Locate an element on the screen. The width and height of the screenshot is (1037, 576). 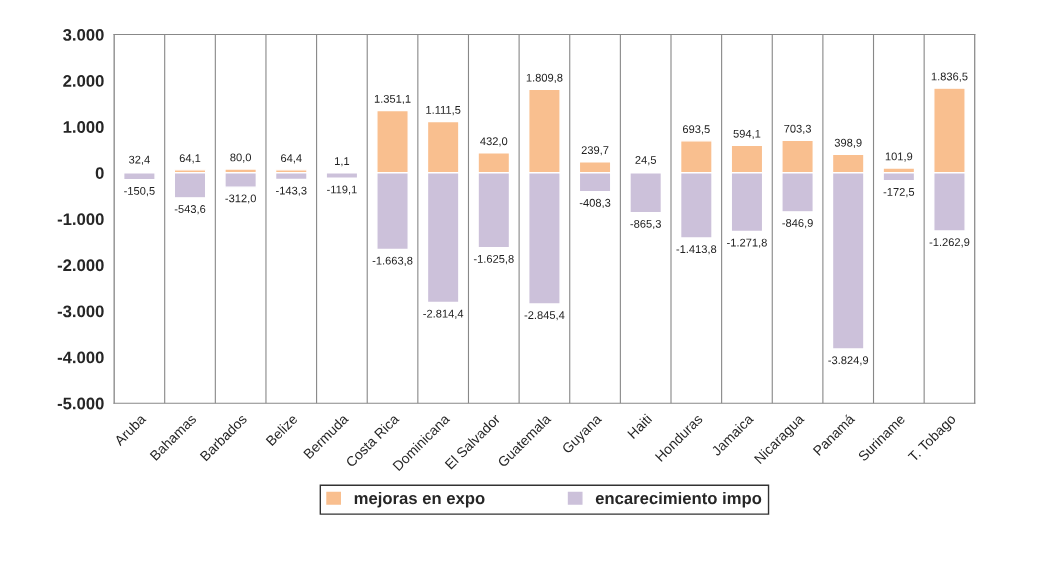
data-label: 594,1 is located at coordinates (747, 134).